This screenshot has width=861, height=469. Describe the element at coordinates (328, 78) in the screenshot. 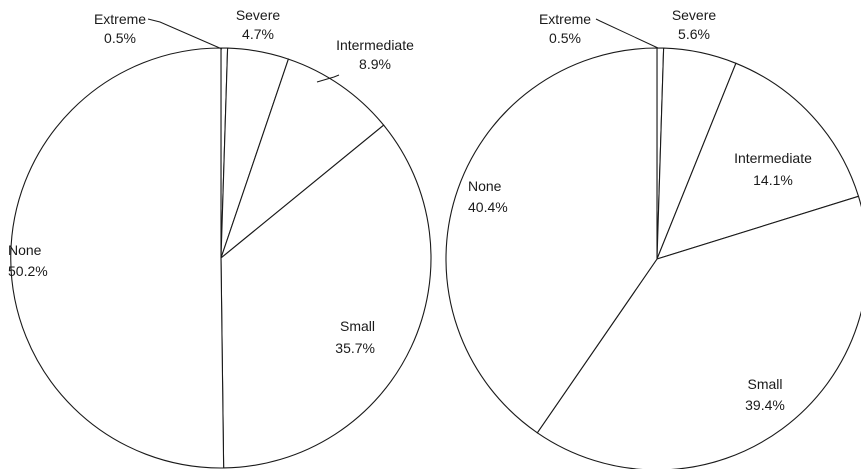

I see `leader-line-intermediate` at that location.